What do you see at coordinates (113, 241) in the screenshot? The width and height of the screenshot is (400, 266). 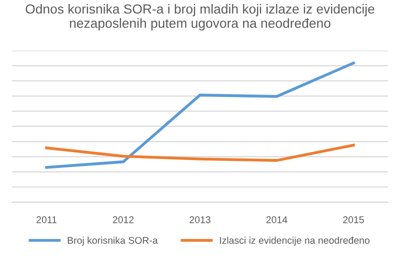 I see `legend-label: Broj korisnika SOR-a` at bounding box center [113, 241].